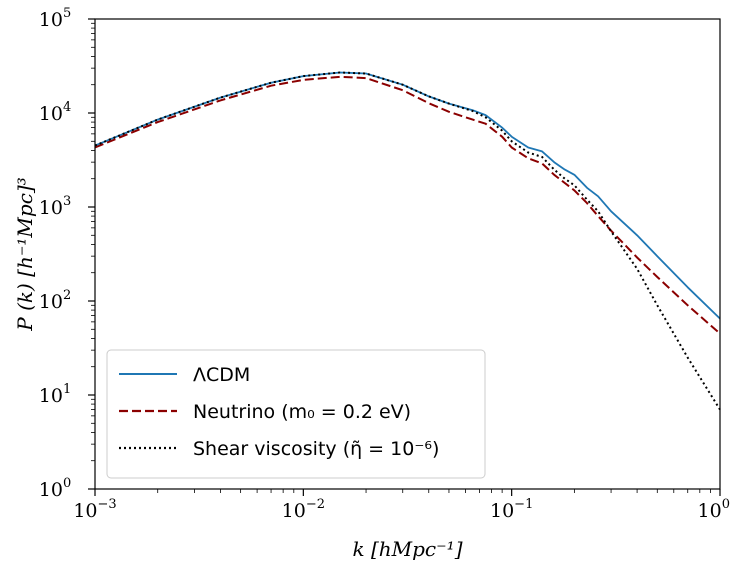 Image resolution: width=741 pixels, height=561 pixels. Describe the element at coordinates (714, 509) in the screenshot. I see `x-tick-label: 10⁰` at that location.